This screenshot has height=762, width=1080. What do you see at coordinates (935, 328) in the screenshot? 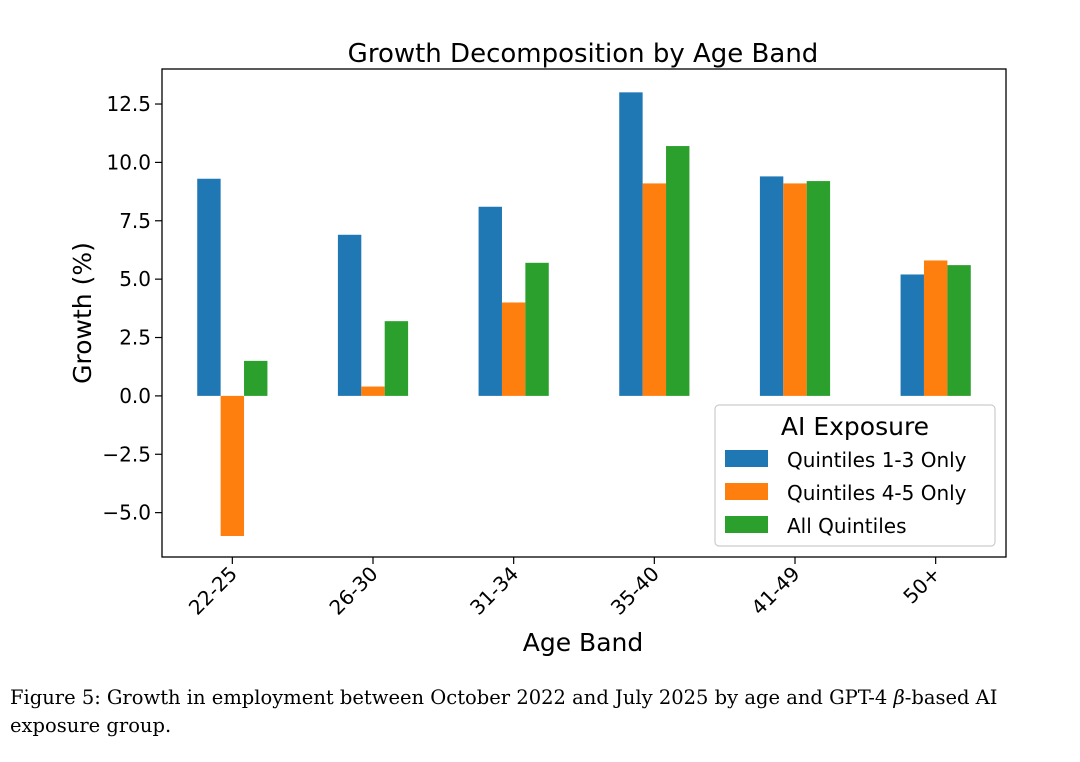
I see `bar-50+-series-2` at bounding box center [935, 328].